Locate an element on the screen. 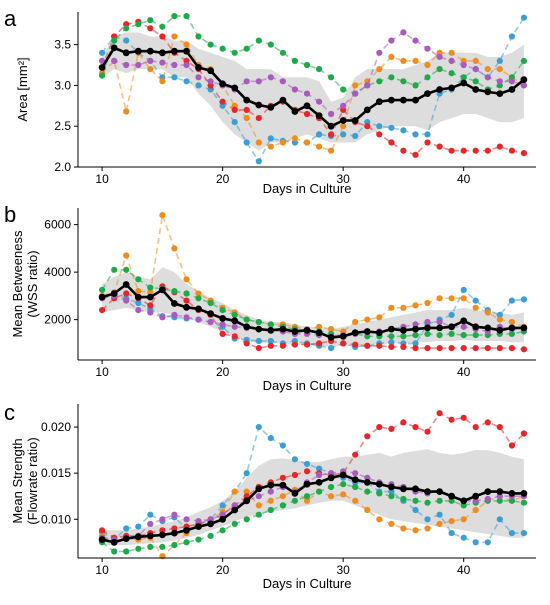 The width and height of the screenshot is (550, 605). x-tick-label: 20 is located at coordinates (223, 372).